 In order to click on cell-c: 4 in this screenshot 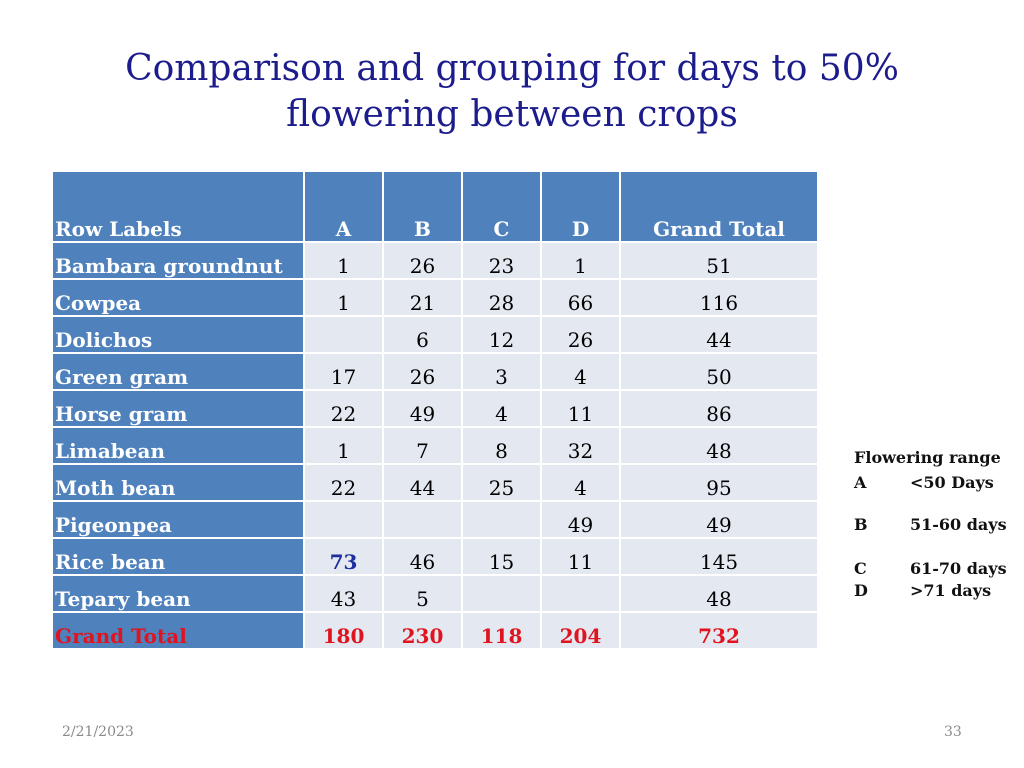, I will do `click(501, 408)`.